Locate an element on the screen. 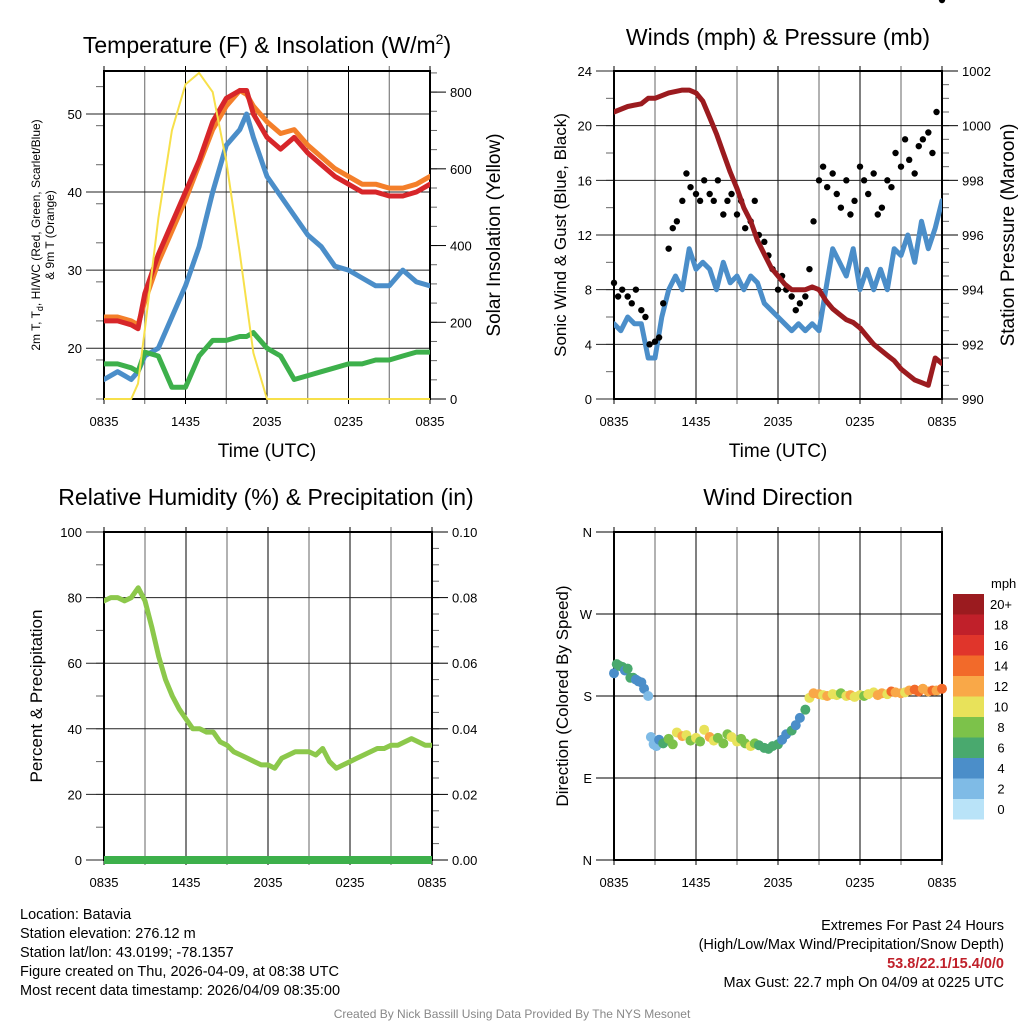 The image size is (1024, 1024). extremes-values: 53.8/22.1/15.4/0/0 is located at coordinates (945, 964).